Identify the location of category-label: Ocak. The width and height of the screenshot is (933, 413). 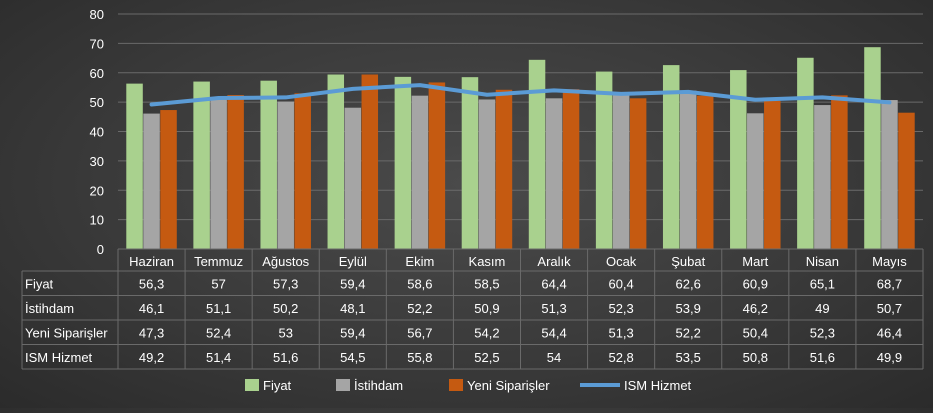
(621, 261).